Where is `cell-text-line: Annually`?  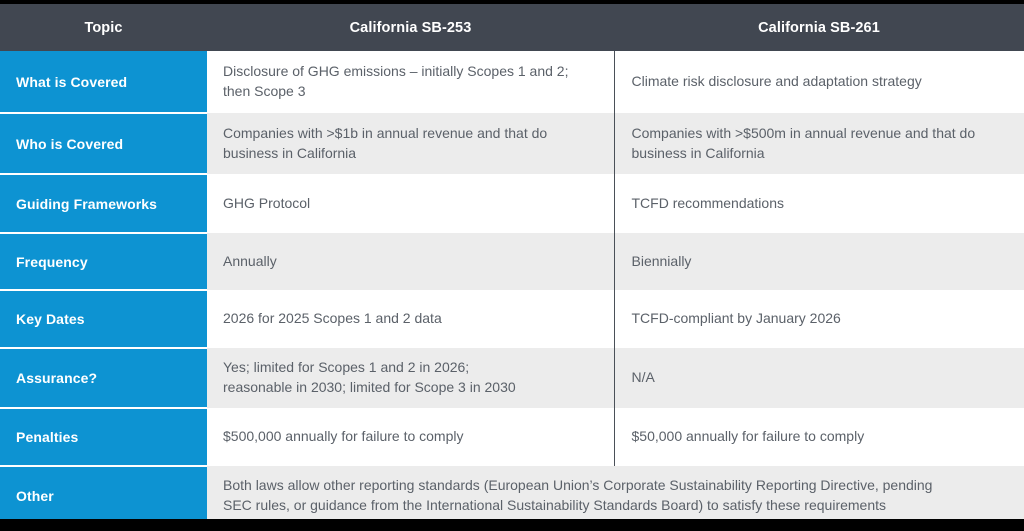 cell-text-line: Annually is located at coordinates (250, 260).